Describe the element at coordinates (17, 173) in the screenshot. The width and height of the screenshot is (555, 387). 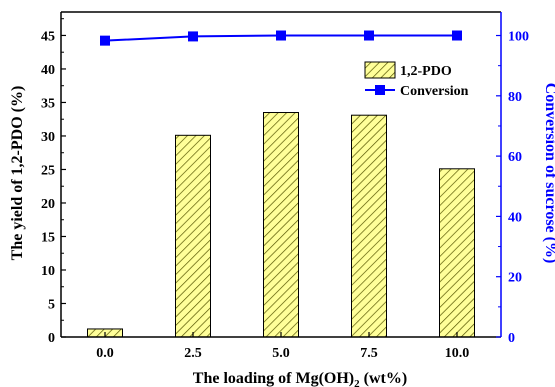
I see `left-axis-title: The yield of 1,2-PDO (%)` at that location.